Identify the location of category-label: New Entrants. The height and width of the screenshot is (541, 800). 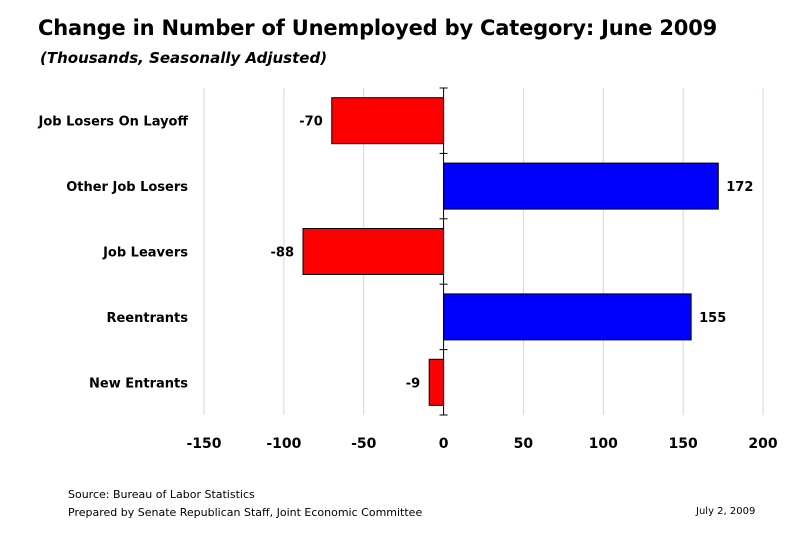
(138, 383).